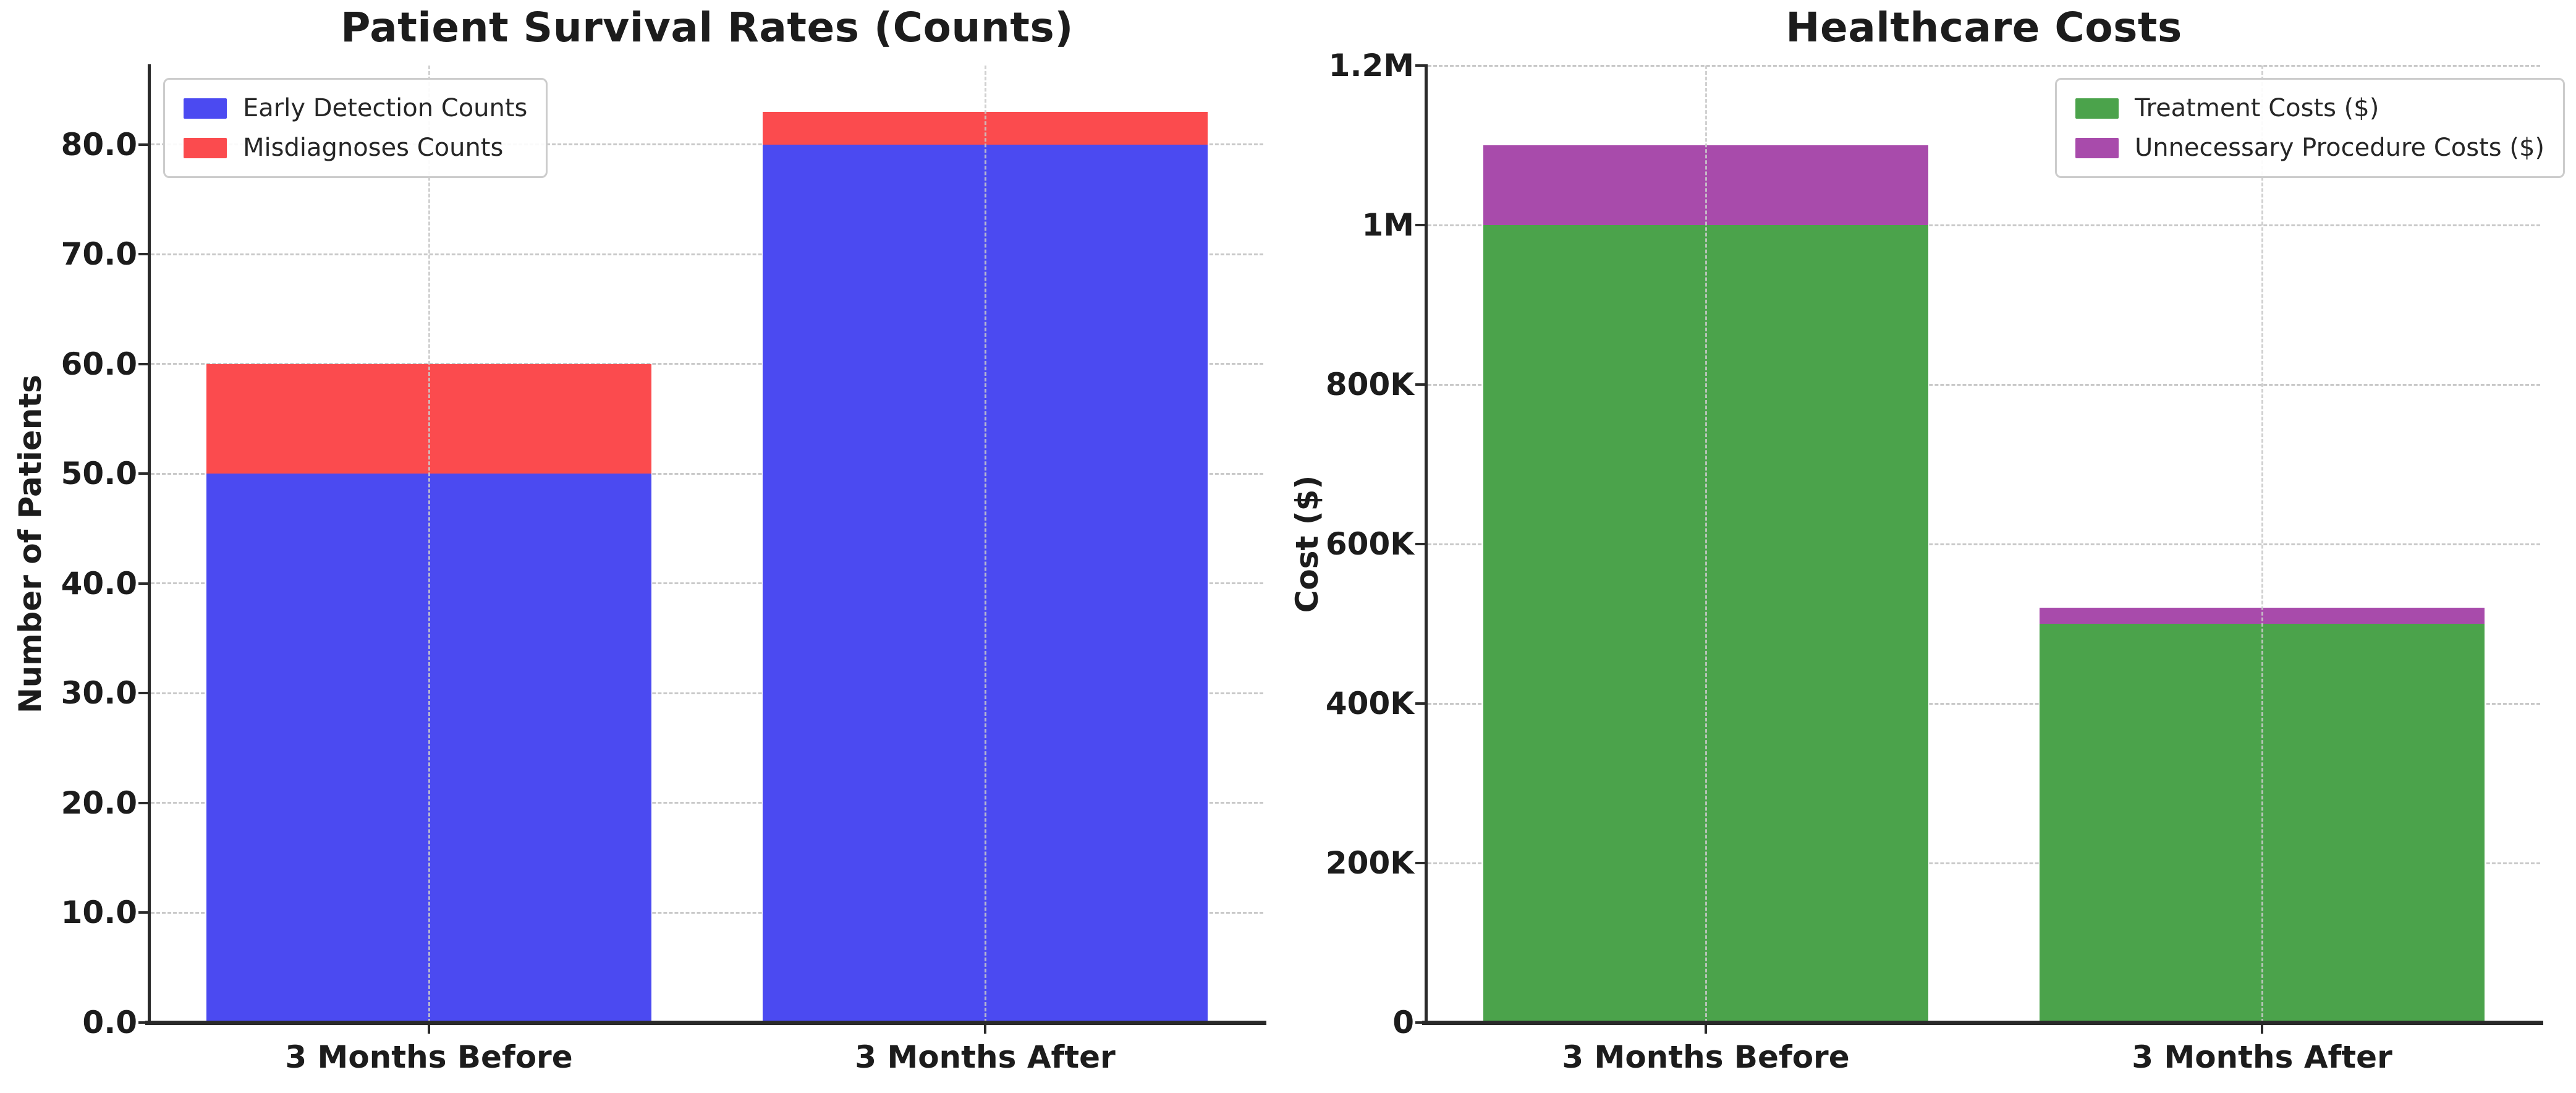 Image resolution: width=2576 pixels, height=1093 pixels. I want to click on y-tick-label: 200K, so click(1369, 863).